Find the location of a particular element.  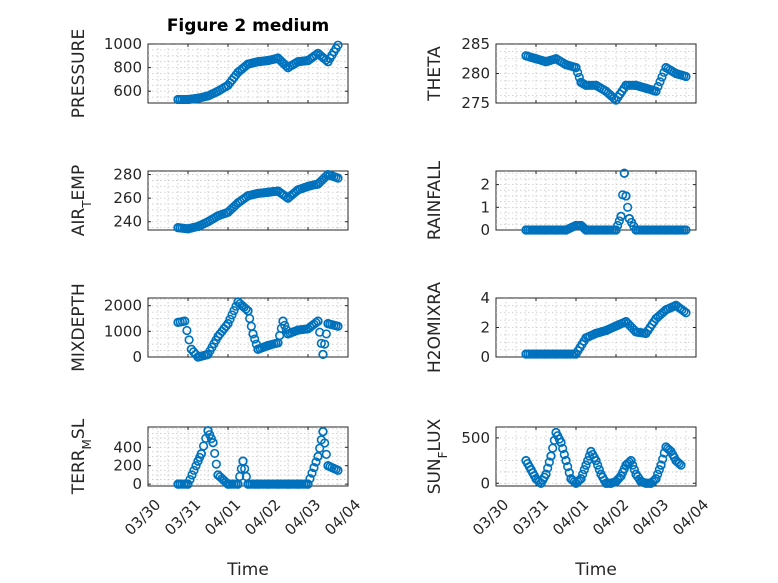

y-tick-label: 2 is located at coordinates (485, 185).